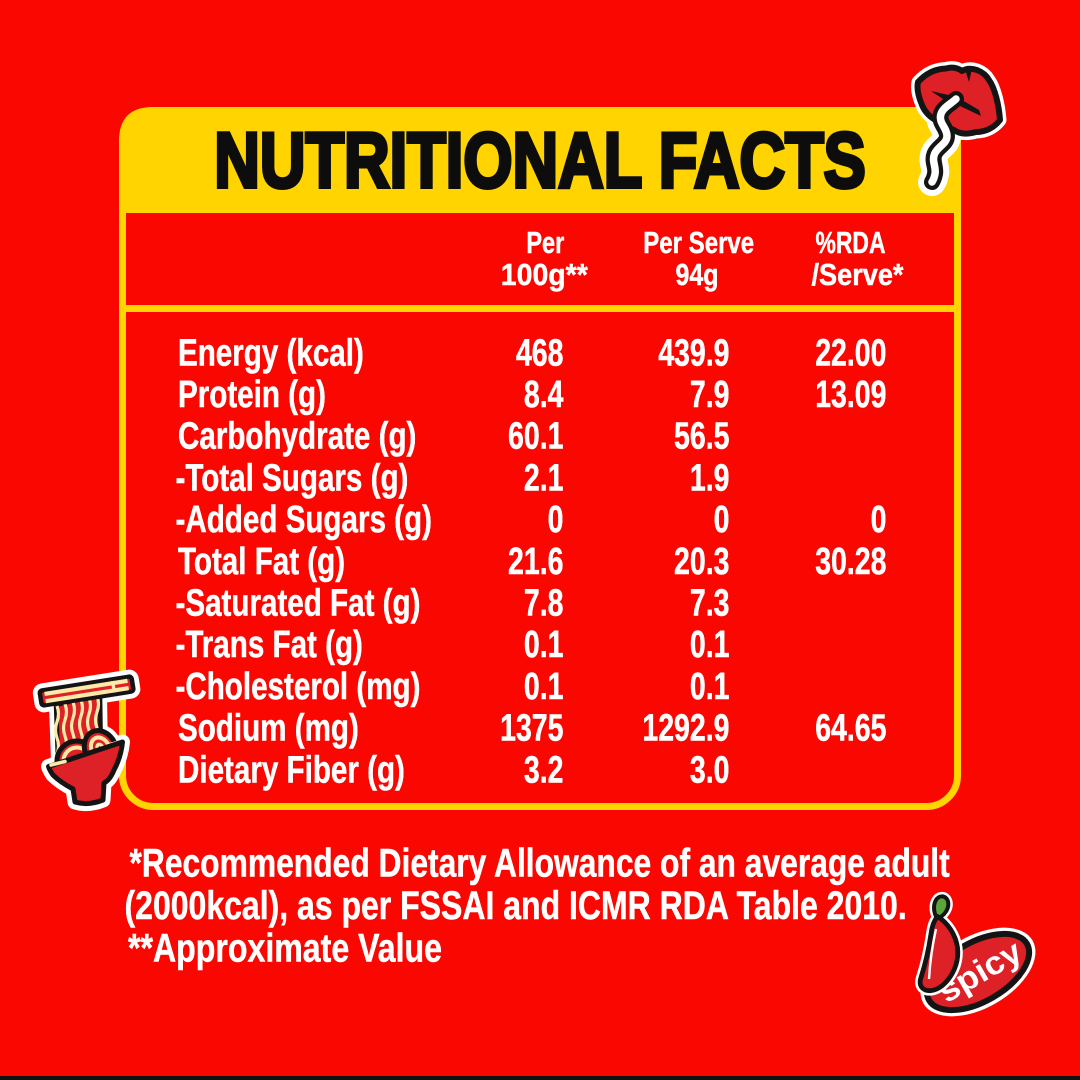 The width and height of the screenshot is (1080, 1080). What do you see at coordinates (531, 729) in the screenshot?
I see `svg-text: 1375` at bounding box center [531, 729].